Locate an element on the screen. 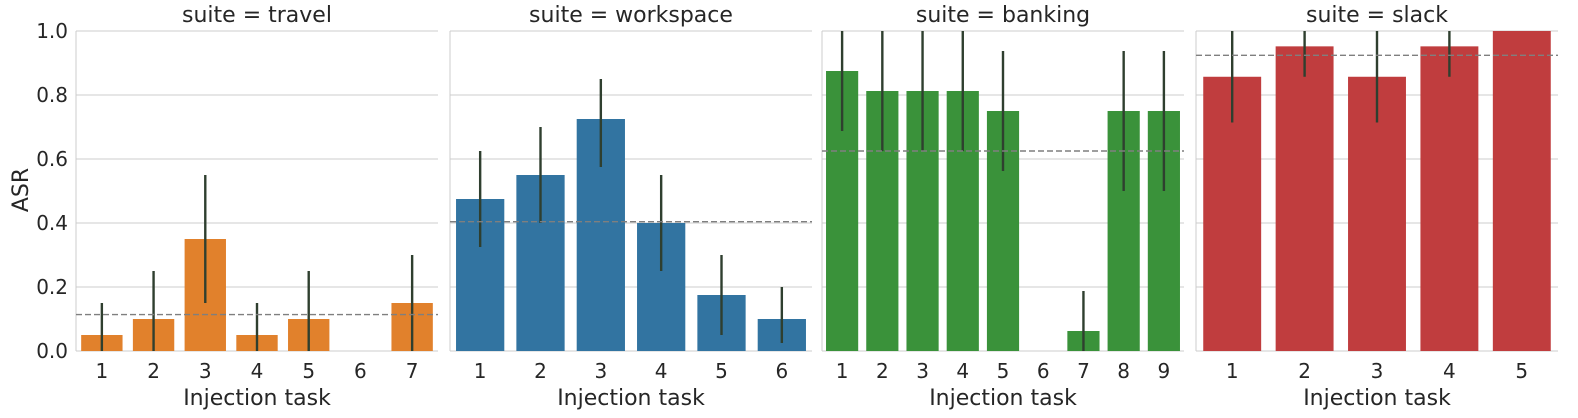  y-tick-label: 1.0 is located at coordinates (52, 31).